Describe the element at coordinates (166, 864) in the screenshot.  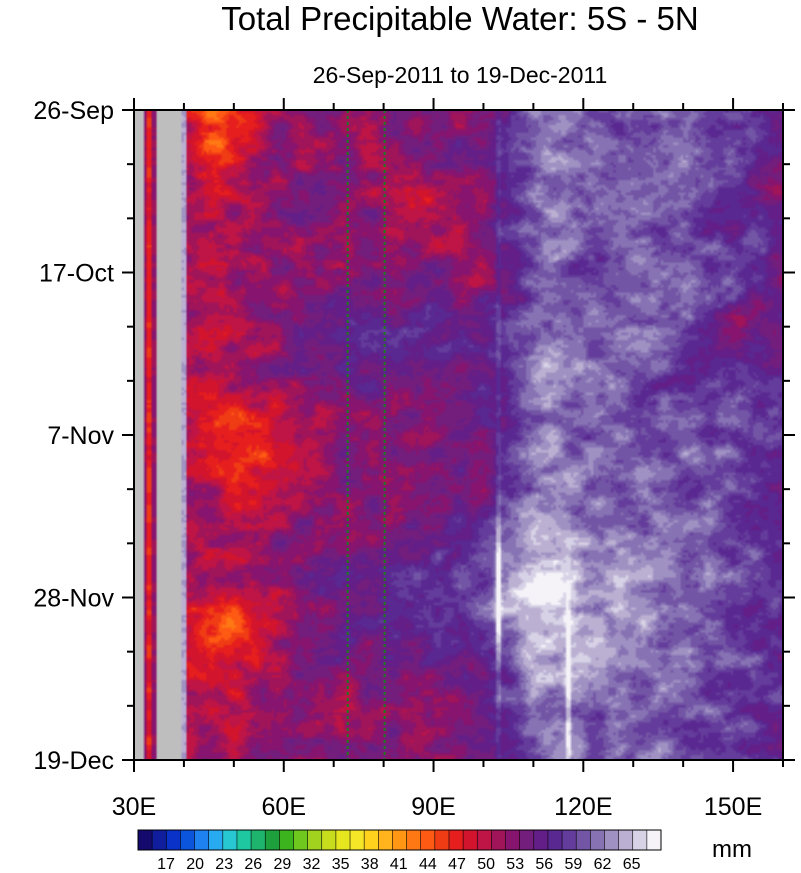
I see `colorbar-label: 17` at that location.